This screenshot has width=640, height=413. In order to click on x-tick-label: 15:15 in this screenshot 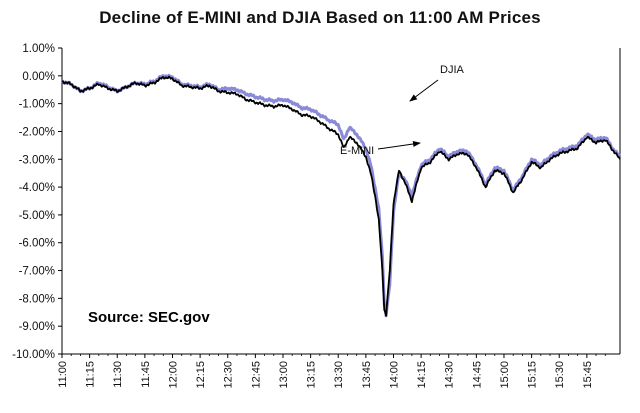, I will do `click(533, 375)`.